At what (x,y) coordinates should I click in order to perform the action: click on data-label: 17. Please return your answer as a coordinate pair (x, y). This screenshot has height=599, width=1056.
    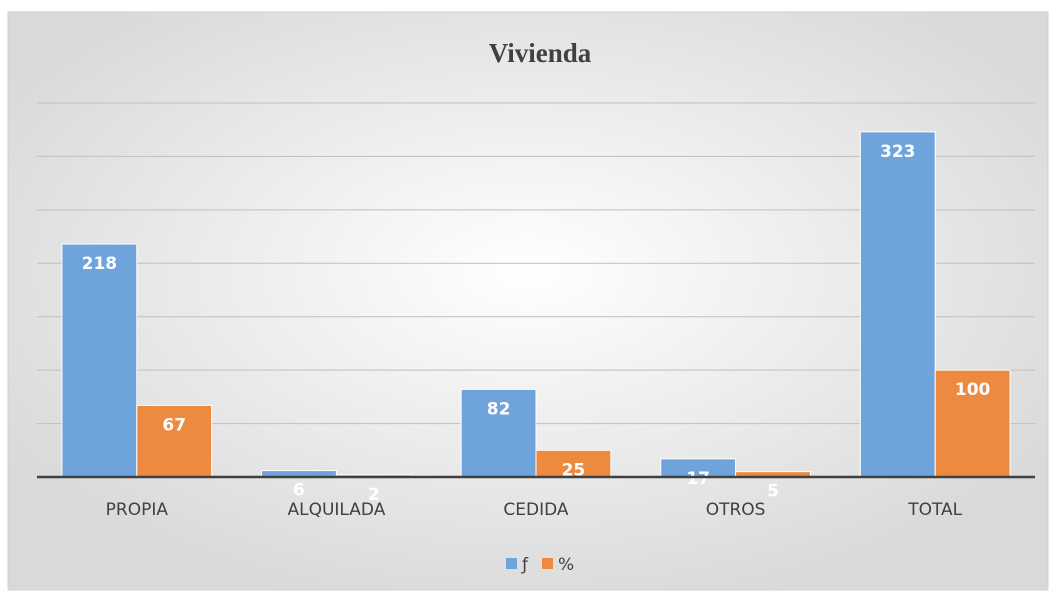
    Looking at the image, I should click on (698, 479).